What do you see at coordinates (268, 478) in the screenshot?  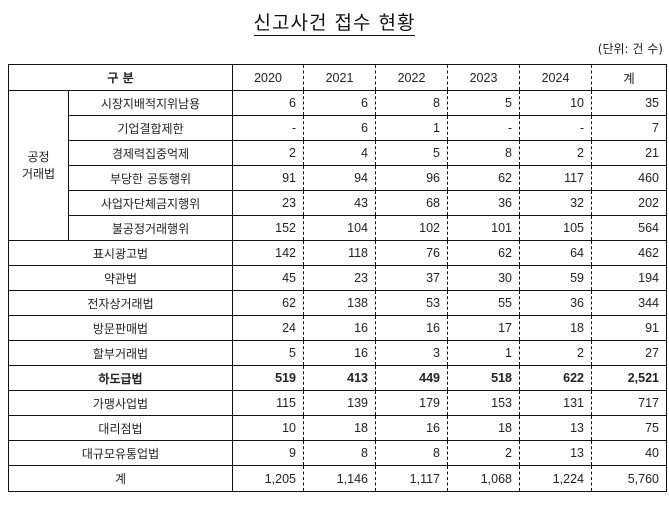 I see `cell-value: 1,205` at bounding box center [268, 478].